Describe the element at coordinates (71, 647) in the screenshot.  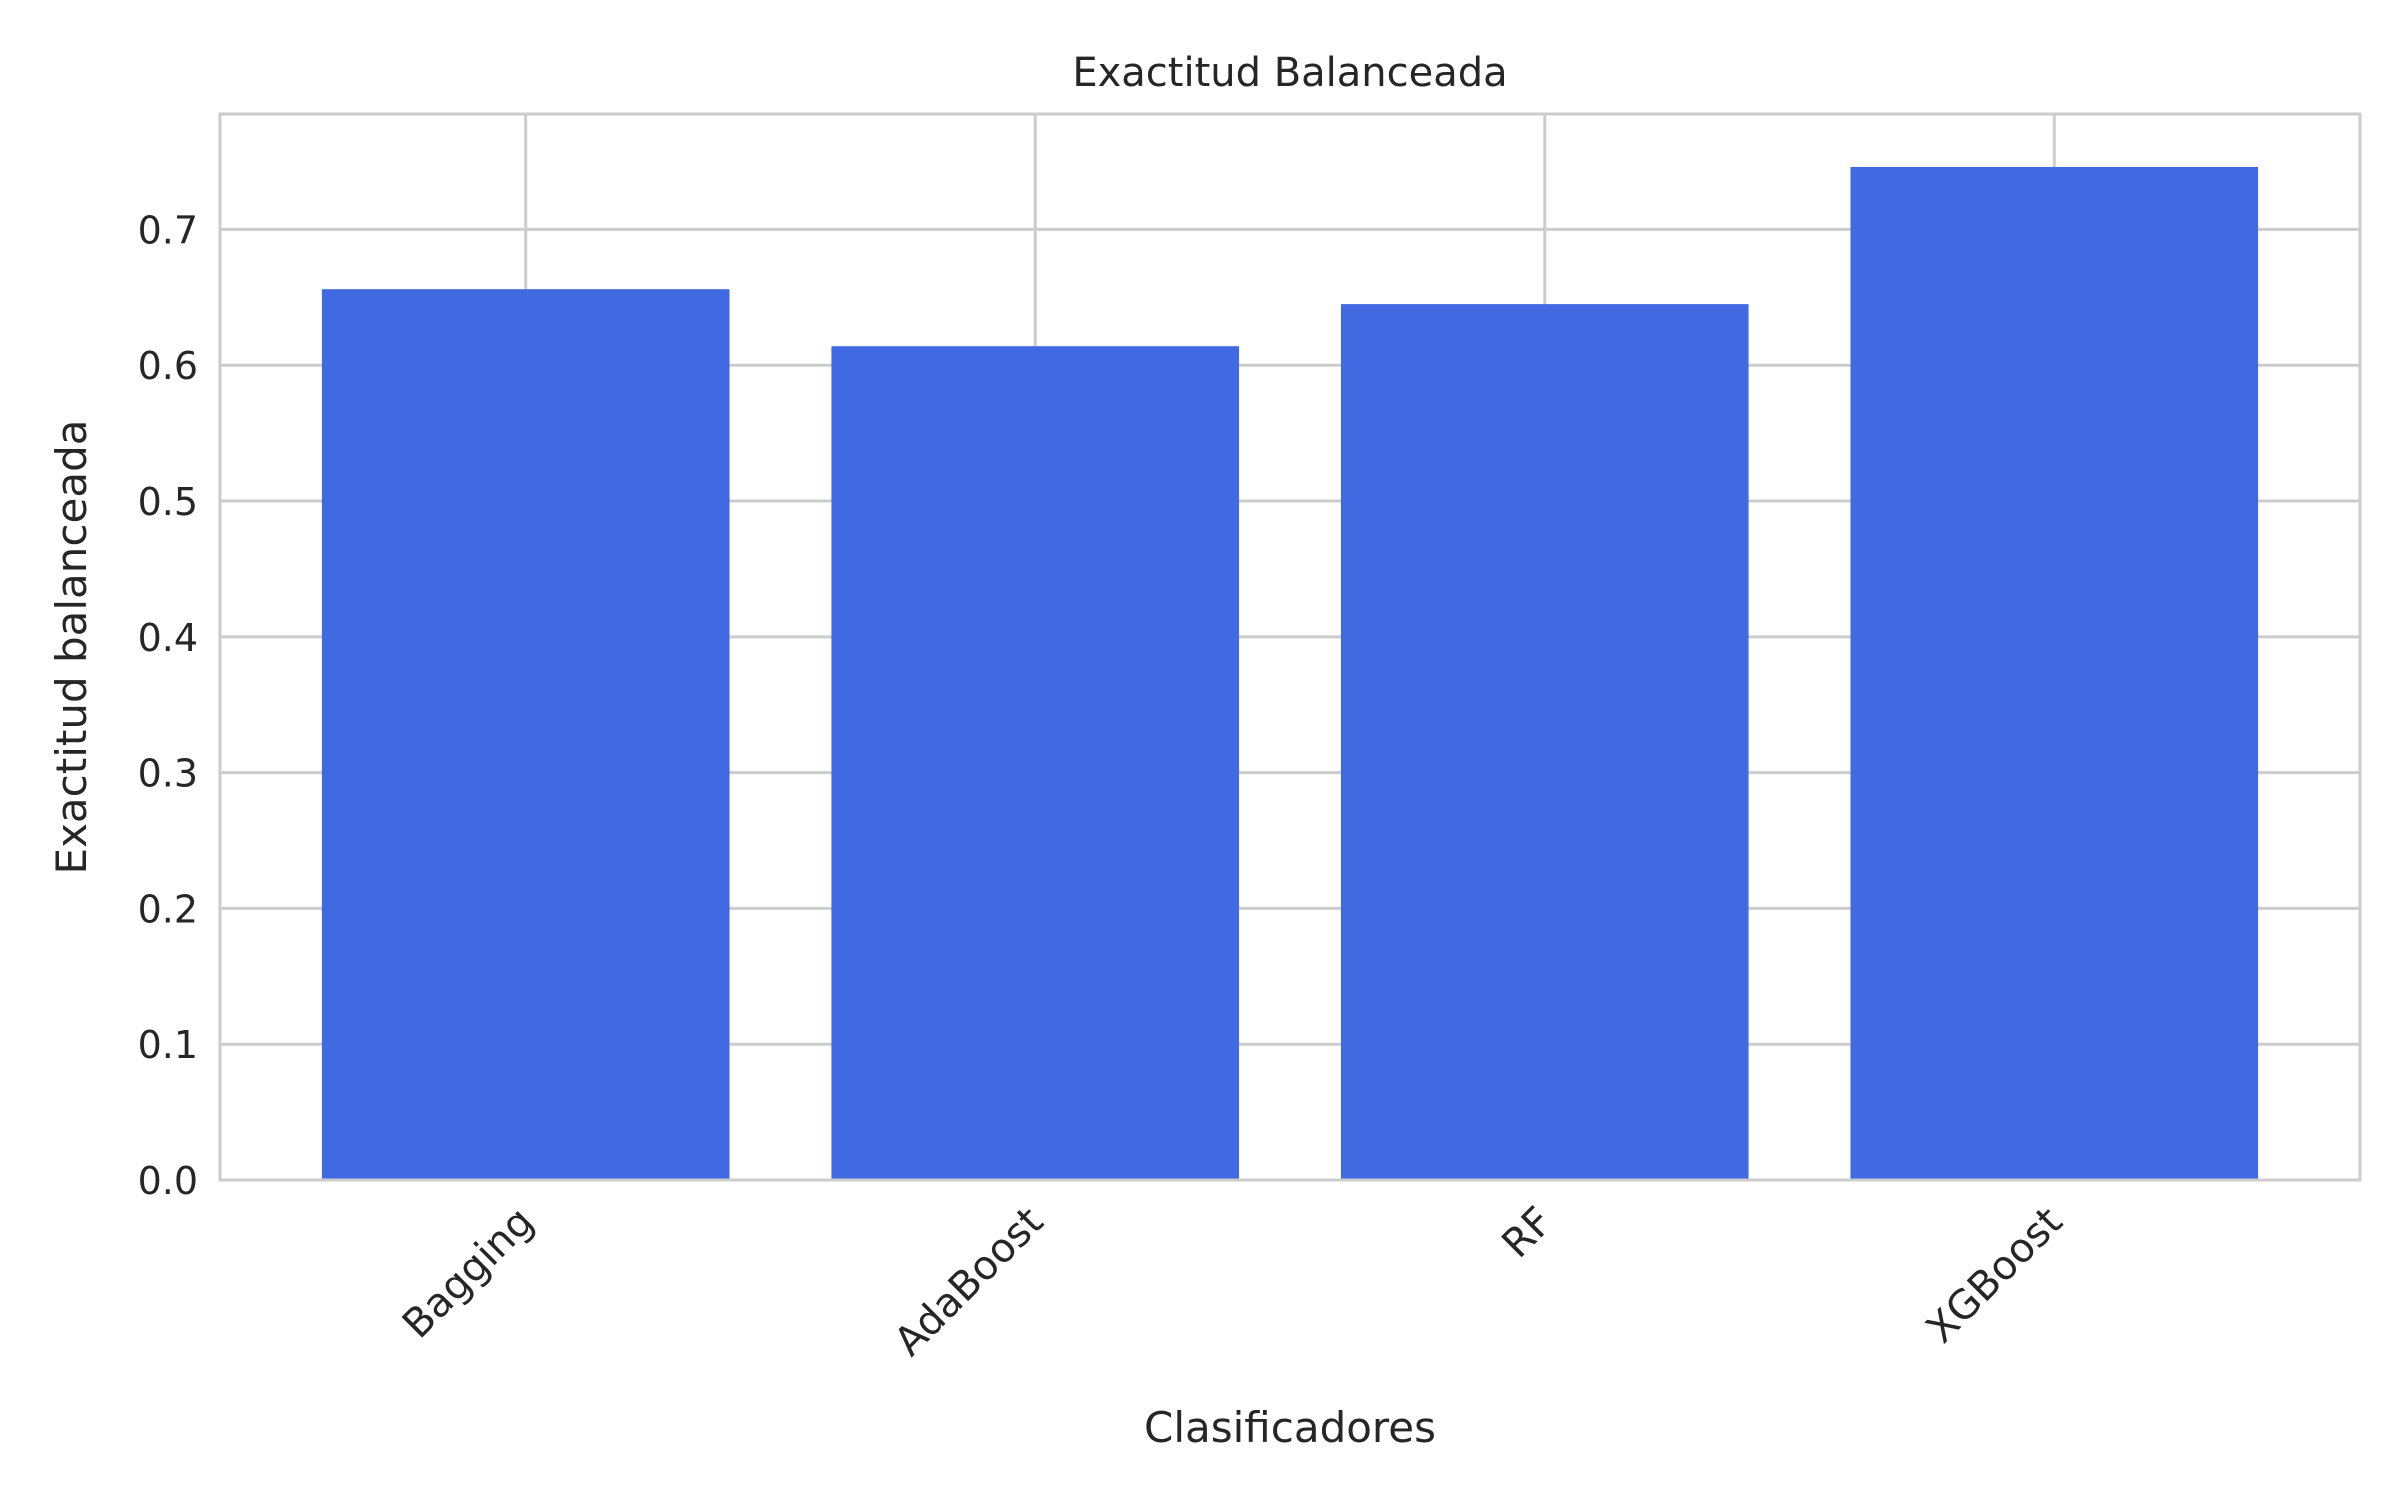
I see `y-axis-label: Exactitud balanceada` at that location.